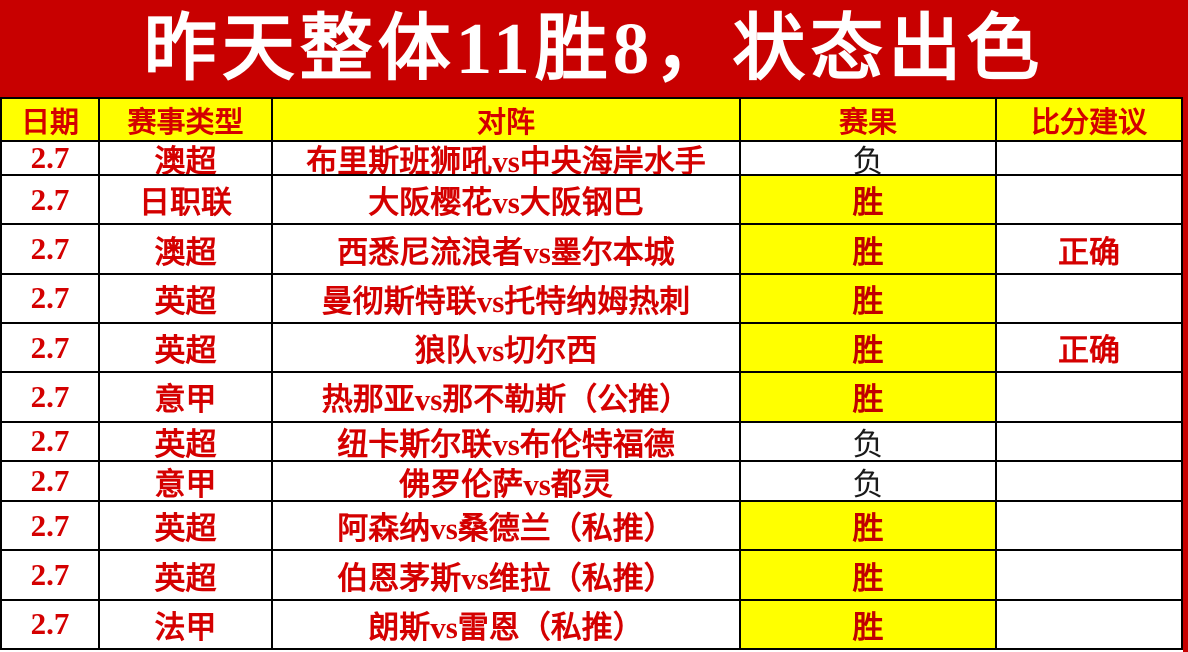 This screenshot has width=1188, height=652. I want to click on table-row: 2.7 英超 纽卡斯尔联vs布伦特福德 负, so click(591, 442).